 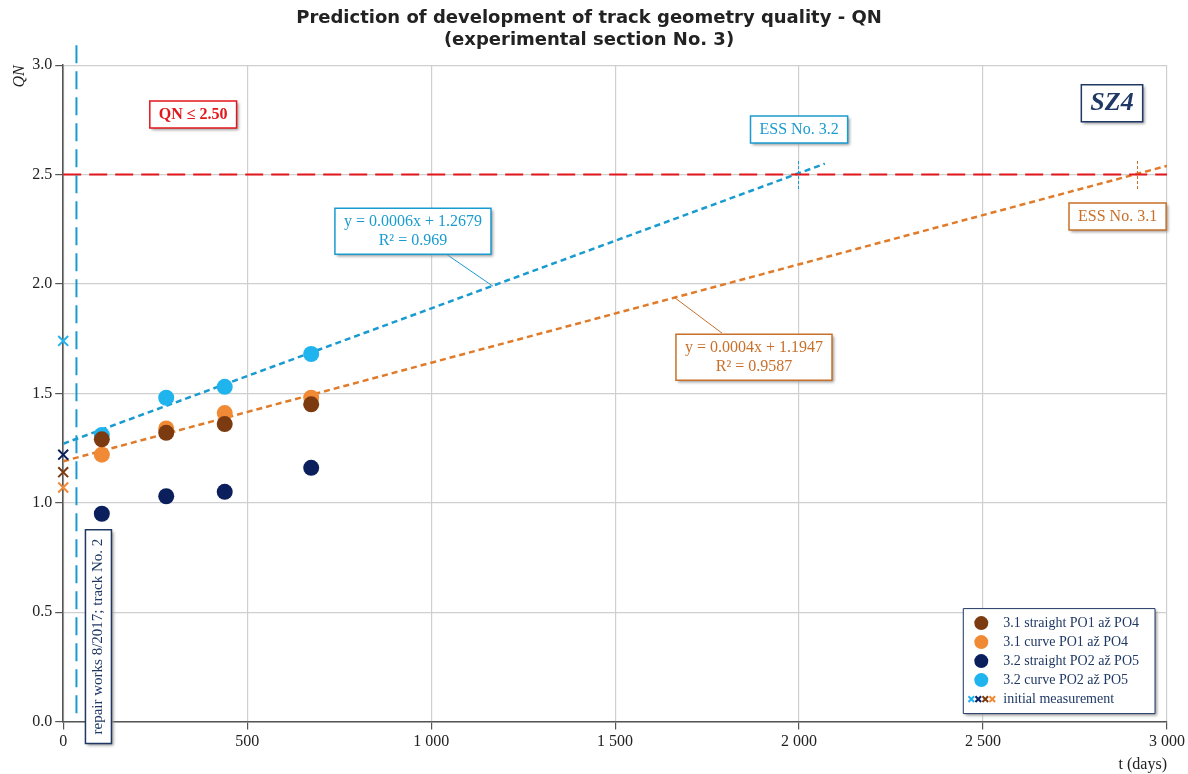 What do you see at coordinates (431, 741) in the screenshot?
I see `x-tick-label: 1 000` at bounding box center [431, 741].